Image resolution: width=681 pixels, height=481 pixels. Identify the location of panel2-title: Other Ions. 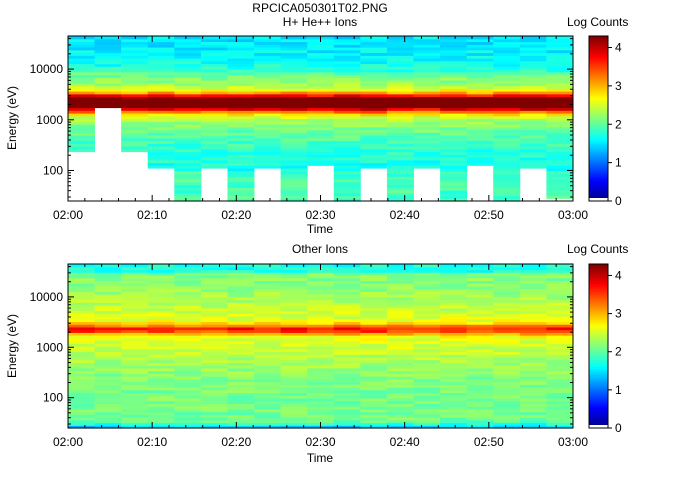
(320, 249).